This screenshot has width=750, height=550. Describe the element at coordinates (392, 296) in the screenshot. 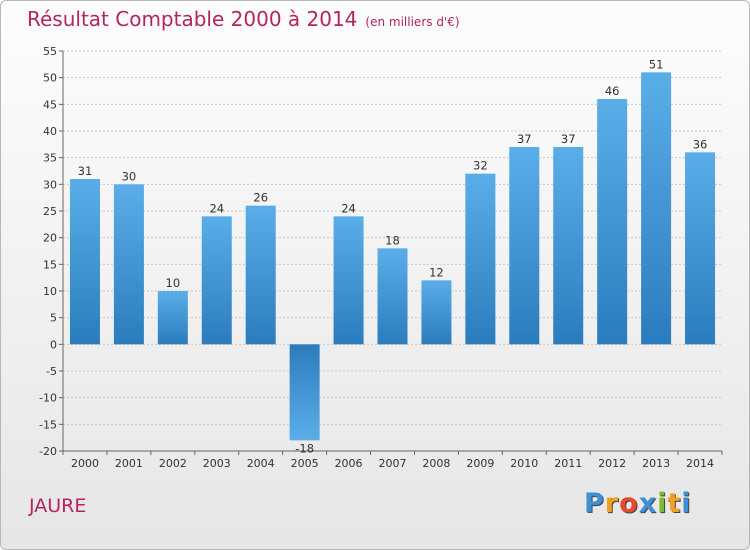

I see `bar-2007` at that location.